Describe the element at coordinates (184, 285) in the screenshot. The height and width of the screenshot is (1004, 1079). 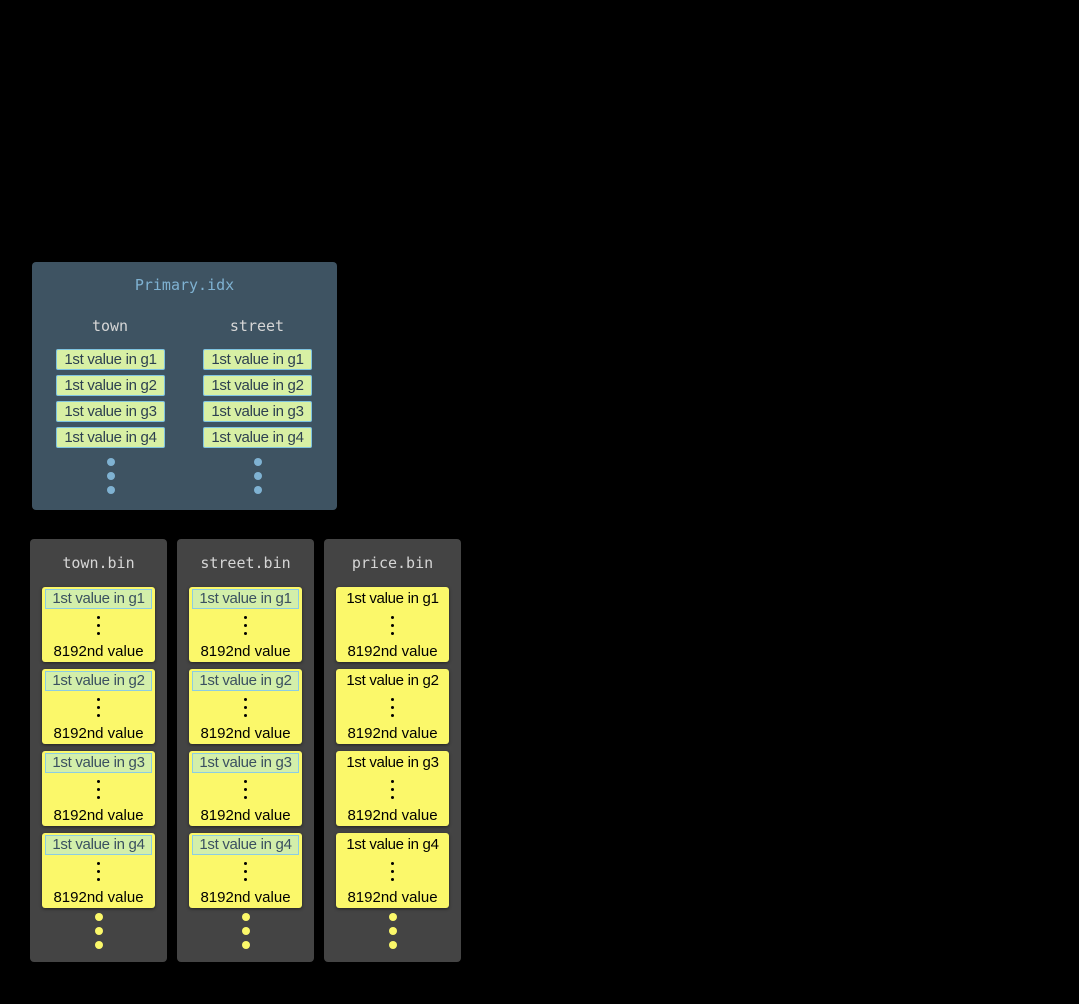
I see `primary-index-title: Primary.idx` at that location.